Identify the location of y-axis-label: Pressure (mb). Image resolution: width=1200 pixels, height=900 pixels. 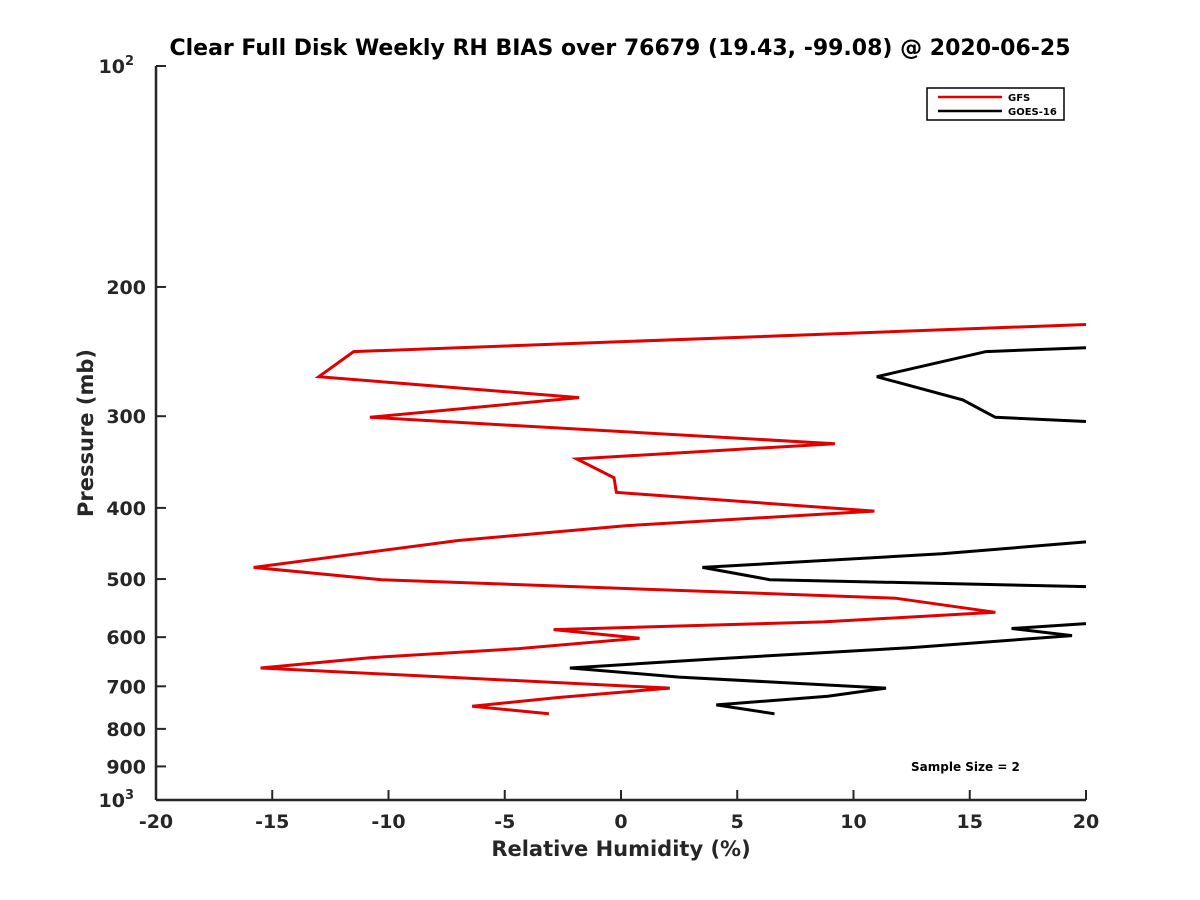
(86, 433).